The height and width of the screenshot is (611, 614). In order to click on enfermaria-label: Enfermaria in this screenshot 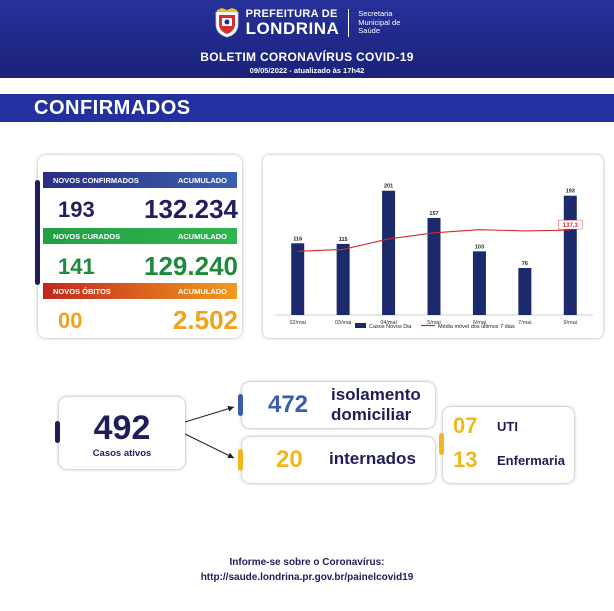, I will do `click(531, 460)`.